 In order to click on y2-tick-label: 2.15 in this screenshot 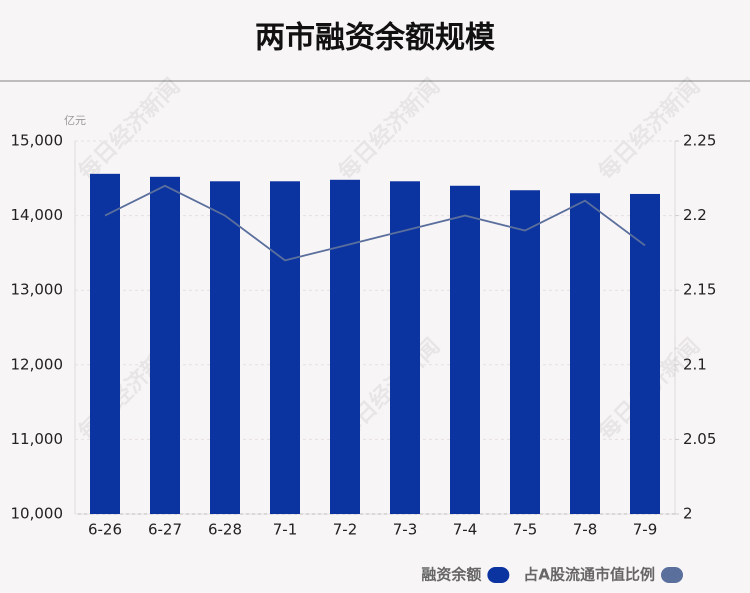, I will do `click(699, 290)`.